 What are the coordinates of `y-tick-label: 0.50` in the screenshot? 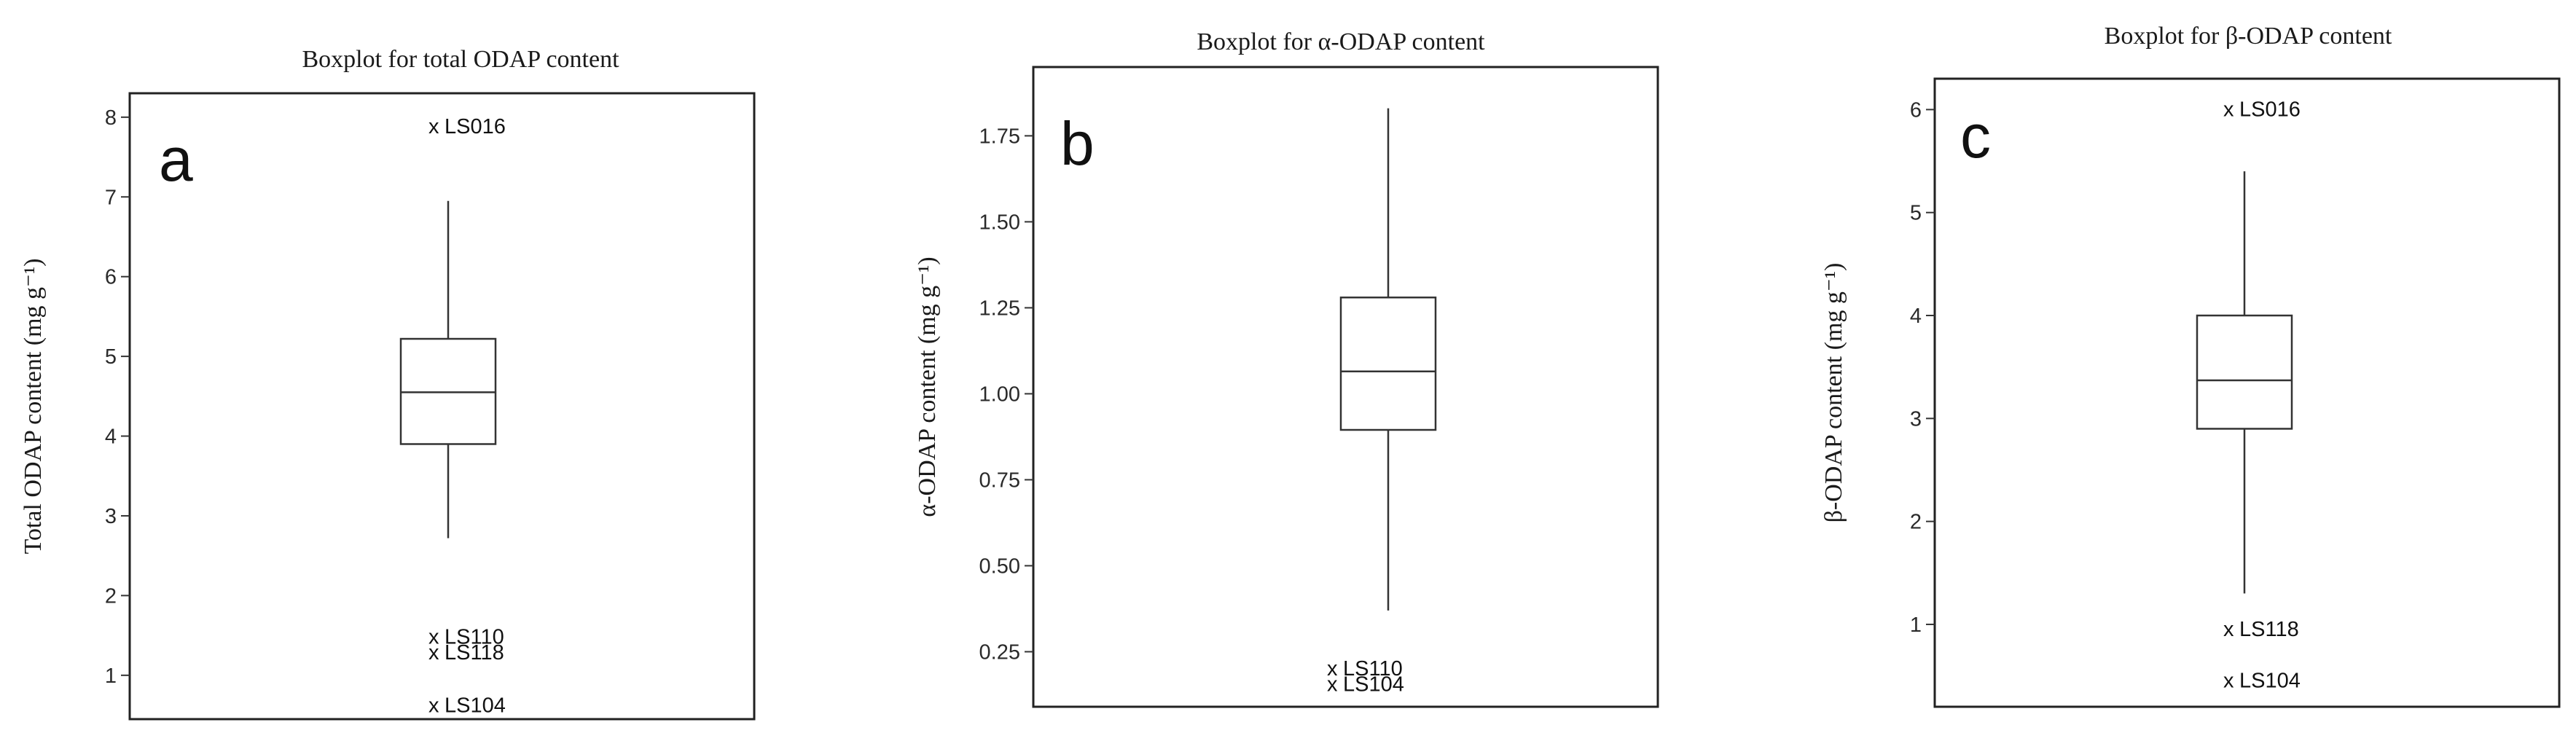 It's located at (999, 566).